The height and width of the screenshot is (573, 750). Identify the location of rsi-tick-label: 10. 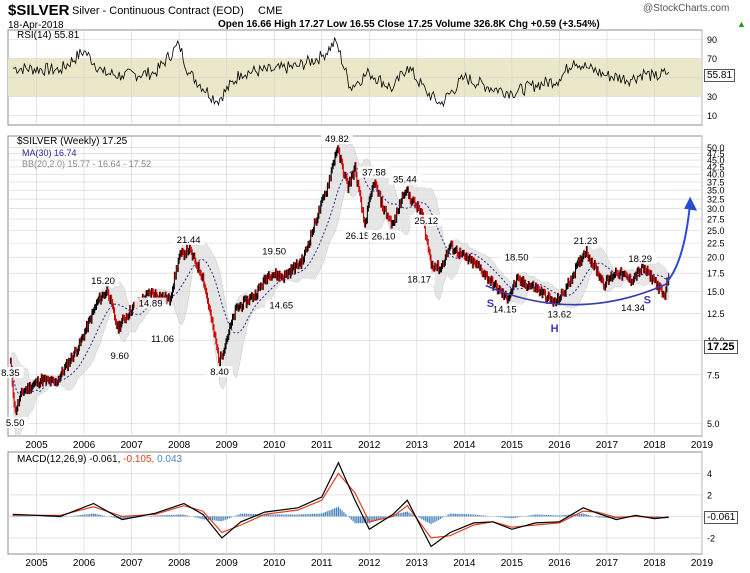
(712, 116).